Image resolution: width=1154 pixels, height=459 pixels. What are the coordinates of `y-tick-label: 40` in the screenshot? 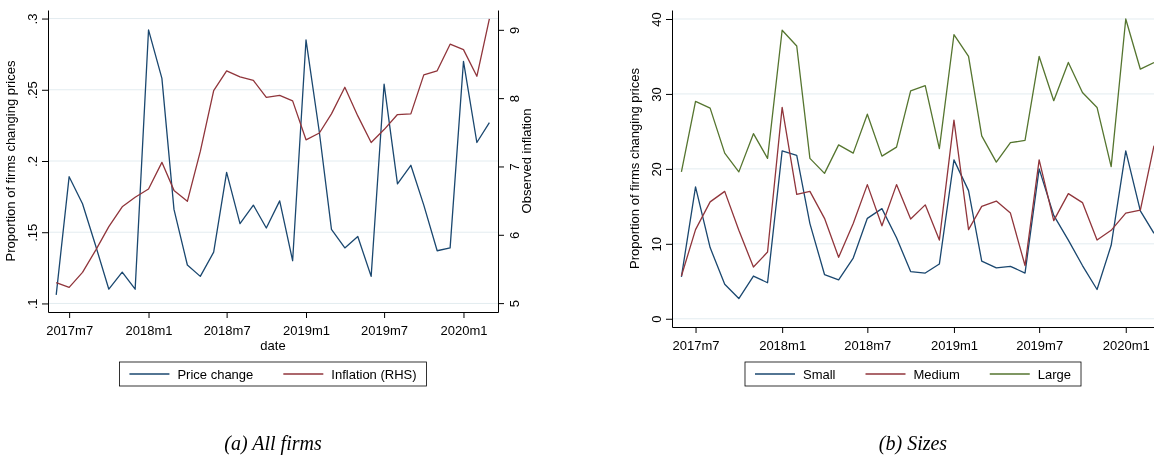 It's located at (656, 19).